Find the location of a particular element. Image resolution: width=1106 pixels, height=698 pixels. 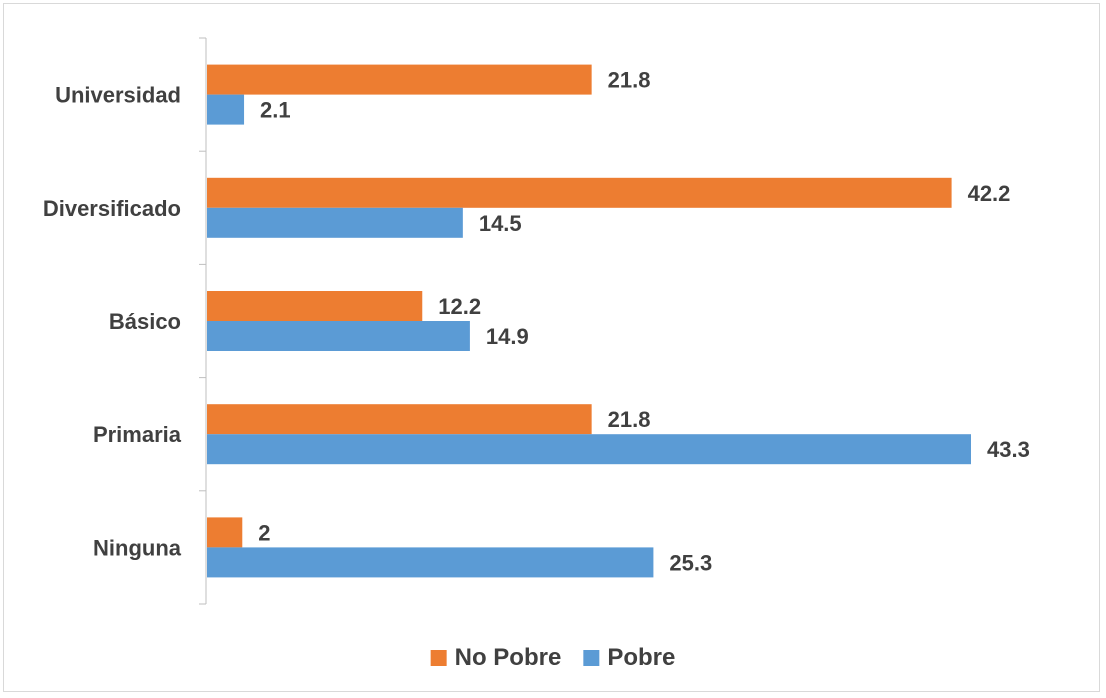

bar-pobre-ninguna is located at coordinates (430, 562).